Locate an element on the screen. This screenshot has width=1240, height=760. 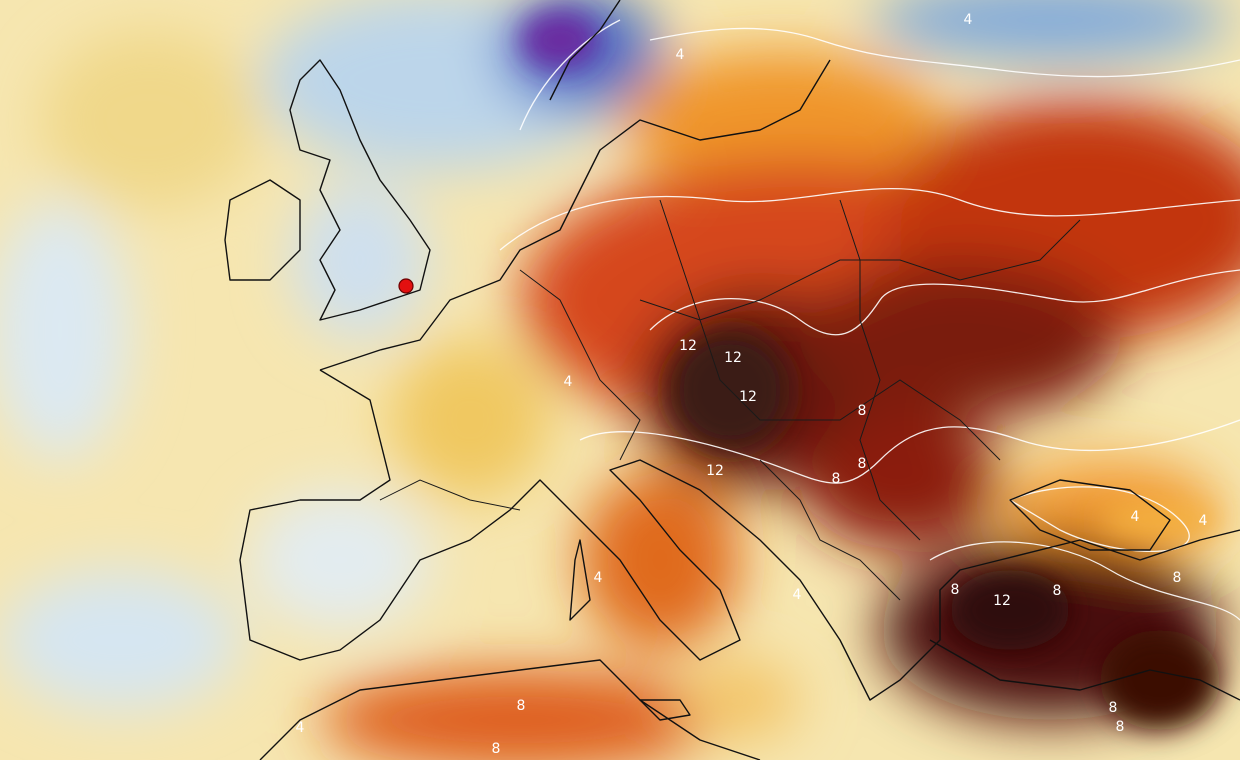
location-marker is located at coordinates (406, 286).